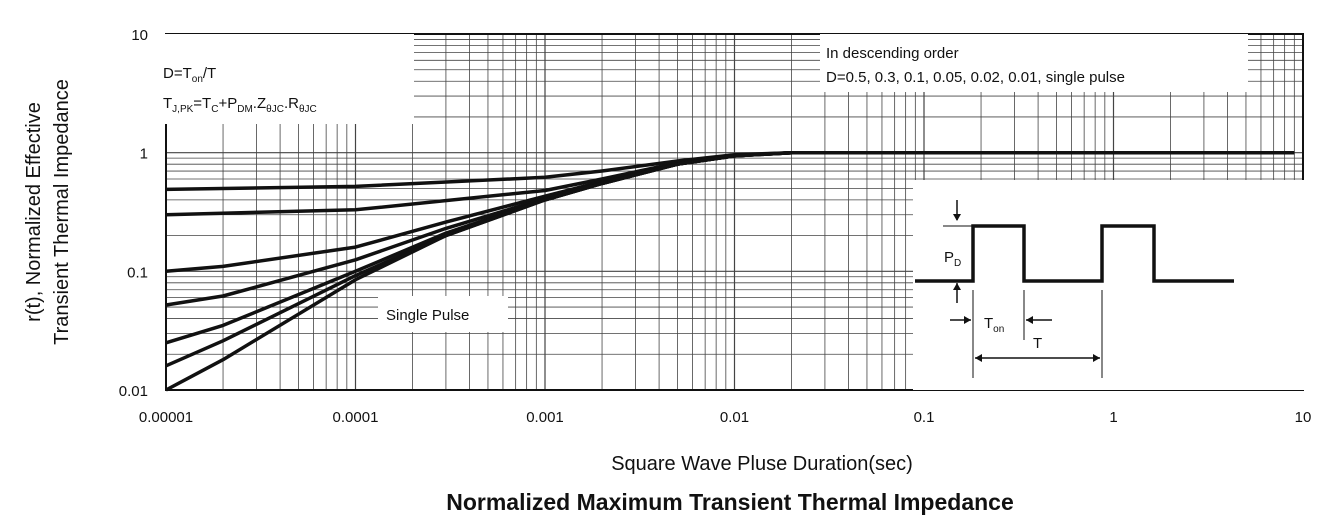 The image size is (1330, 520). What do you see at coordinates (1303, 417) in the screenshot?
I see `x-tick-label: 10` at bounding box center [1303, 417].